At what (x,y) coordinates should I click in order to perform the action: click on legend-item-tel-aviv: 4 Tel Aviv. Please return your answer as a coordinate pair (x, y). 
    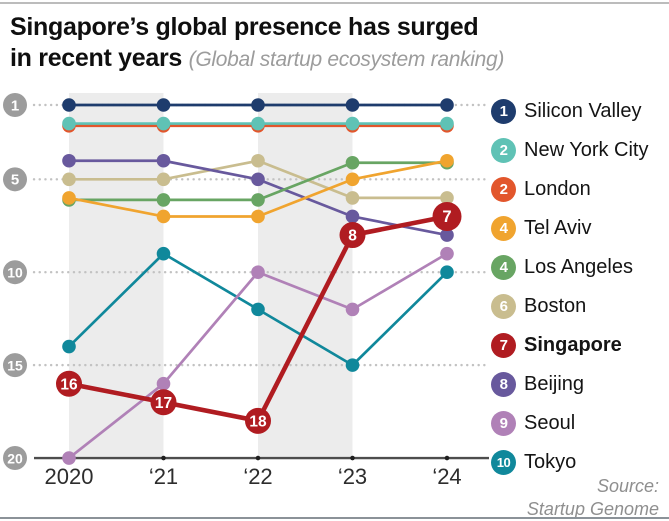
    Looking at the image, I should click on (579, 228).